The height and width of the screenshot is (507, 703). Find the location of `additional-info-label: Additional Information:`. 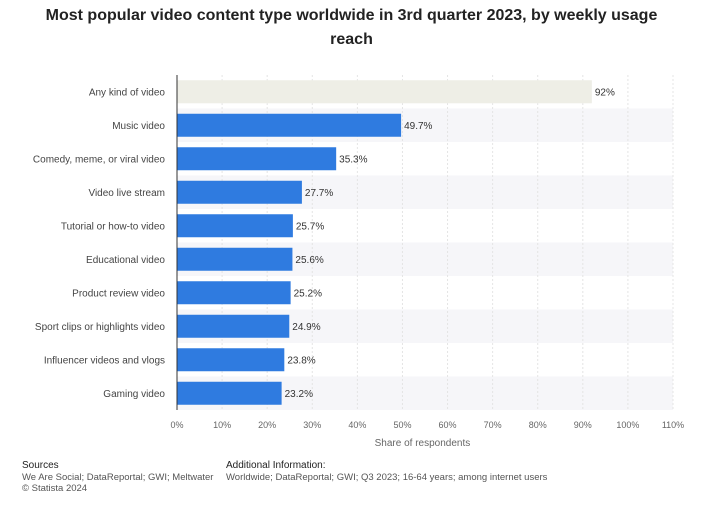

additional-info-label: Additional Information: is located at coordinates (276, 465).